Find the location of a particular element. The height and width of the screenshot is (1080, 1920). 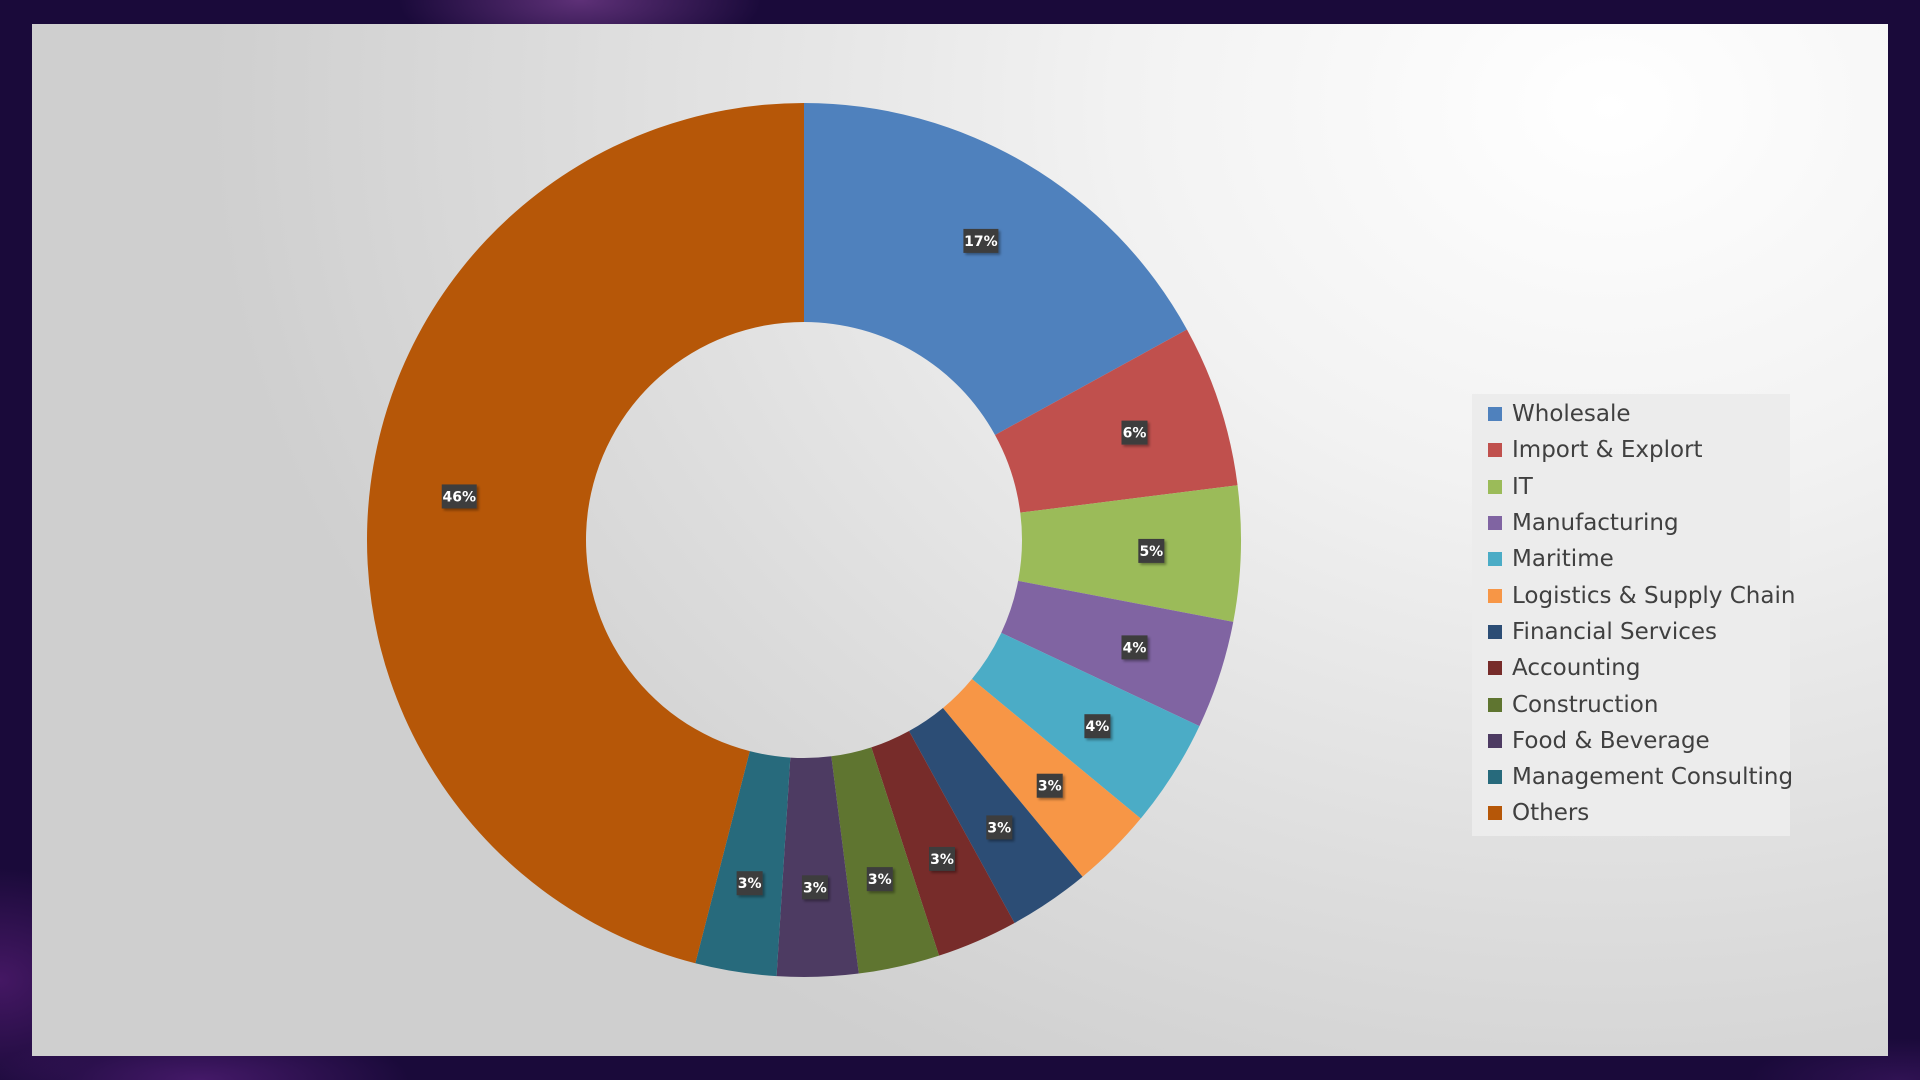

legend-label: Accounting is located at coordinates (1576, 668).